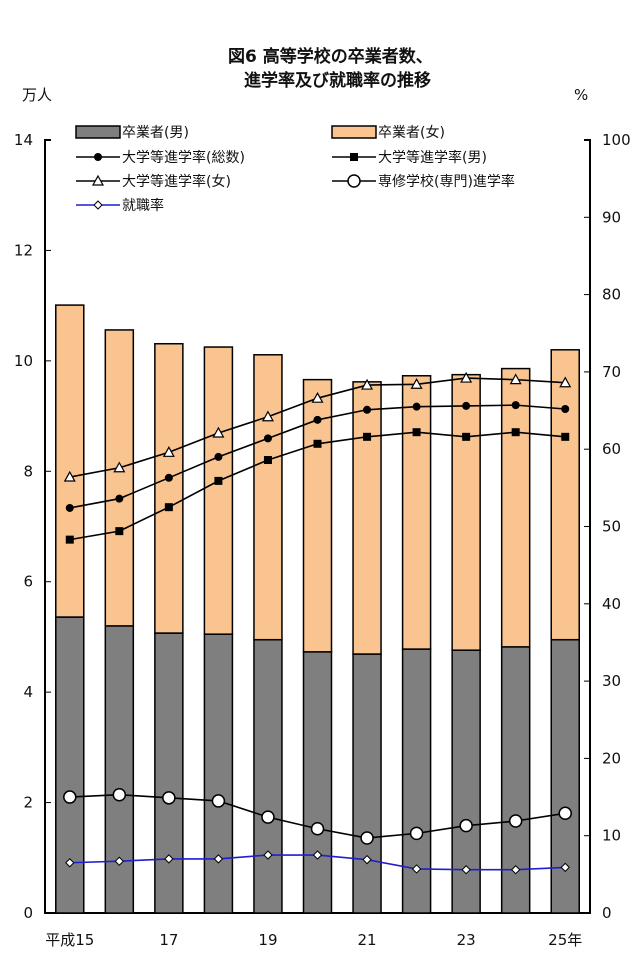  I want to click on legend-label: 大学等進学率(女), so click(176, 181).